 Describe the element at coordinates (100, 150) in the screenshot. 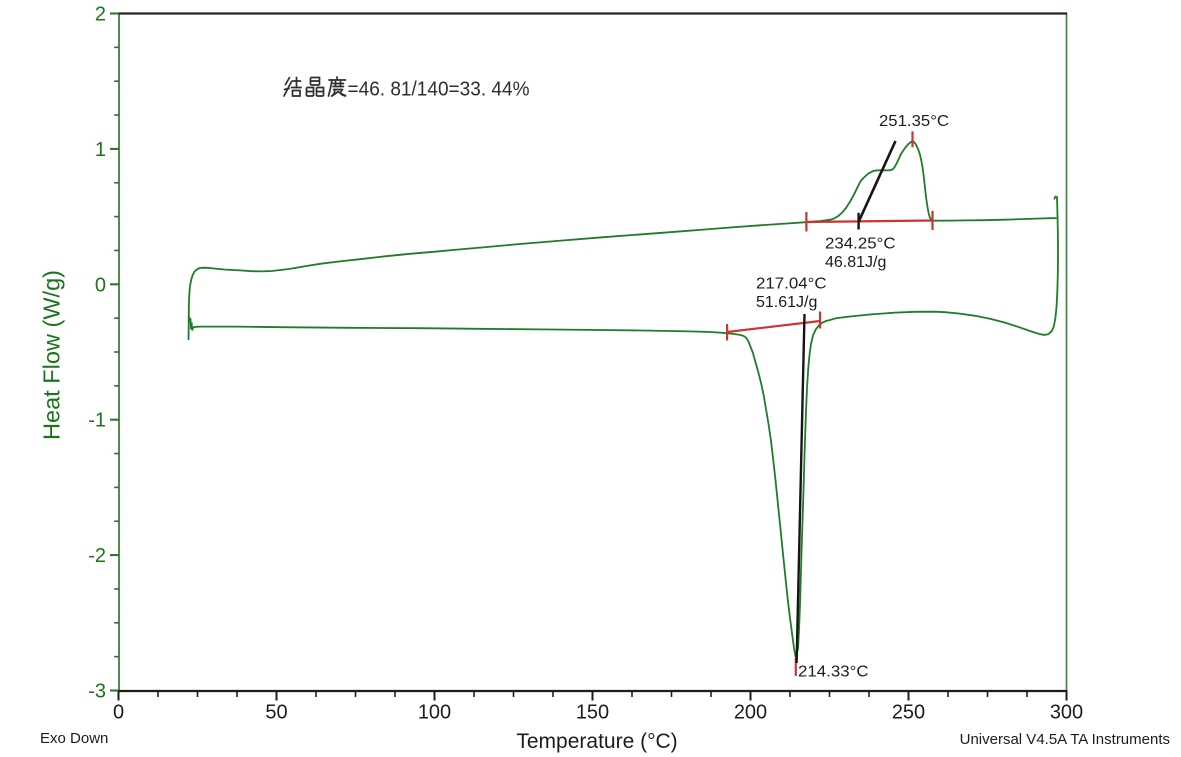

I see `svg-text: 1` at that location.